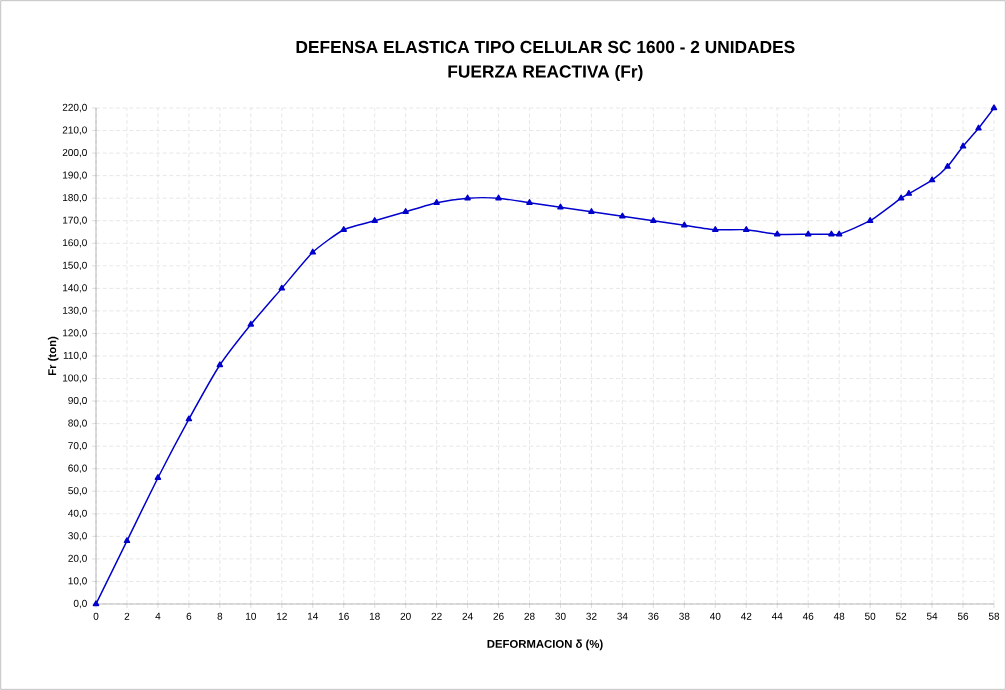 Image resolution: width=1006 pixels, height=690 pixels. What do you see at coordinates (870, 616) in the screenshot?
I see `x-tick-label: 50` at bounding box center [870, 616].